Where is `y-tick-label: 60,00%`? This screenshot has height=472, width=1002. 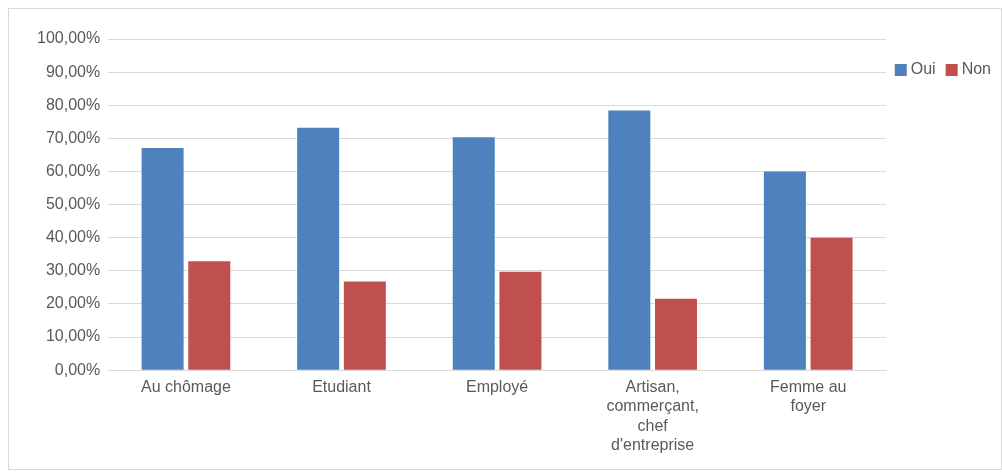
y-tick-label: 60,00% is located at coordinates (73, 170).